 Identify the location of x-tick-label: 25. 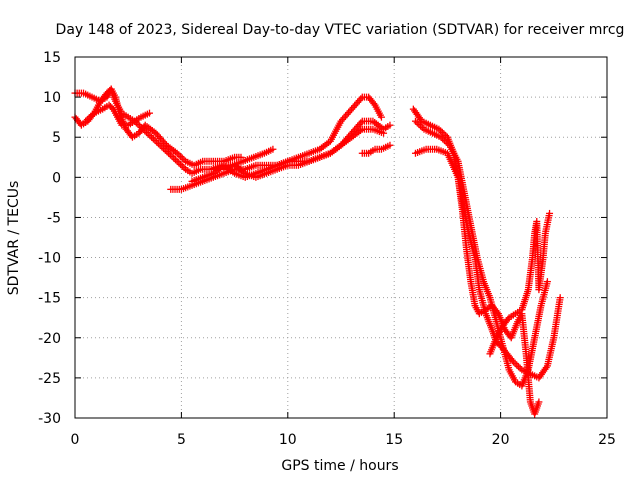
(607, 440).